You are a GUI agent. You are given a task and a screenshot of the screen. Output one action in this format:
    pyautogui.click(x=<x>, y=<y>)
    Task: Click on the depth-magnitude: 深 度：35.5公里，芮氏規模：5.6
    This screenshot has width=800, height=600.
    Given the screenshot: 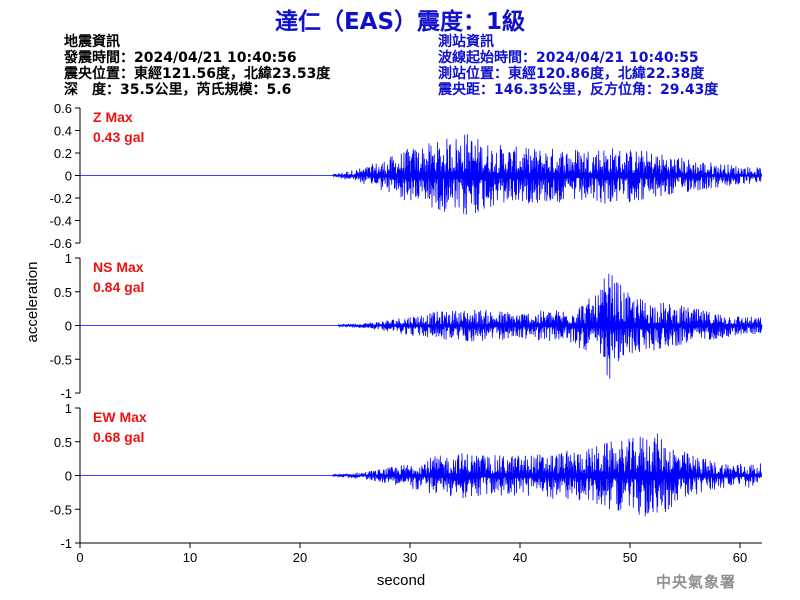 What is the action you would take?
    pyautogui.click(x=178, y=90)
    